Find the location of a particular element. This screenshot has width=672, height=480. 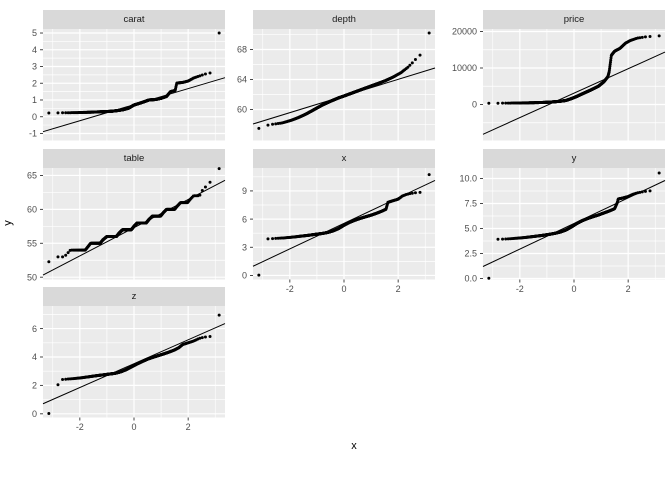

facet-strip-label: x is located at coordinates (344, 158).